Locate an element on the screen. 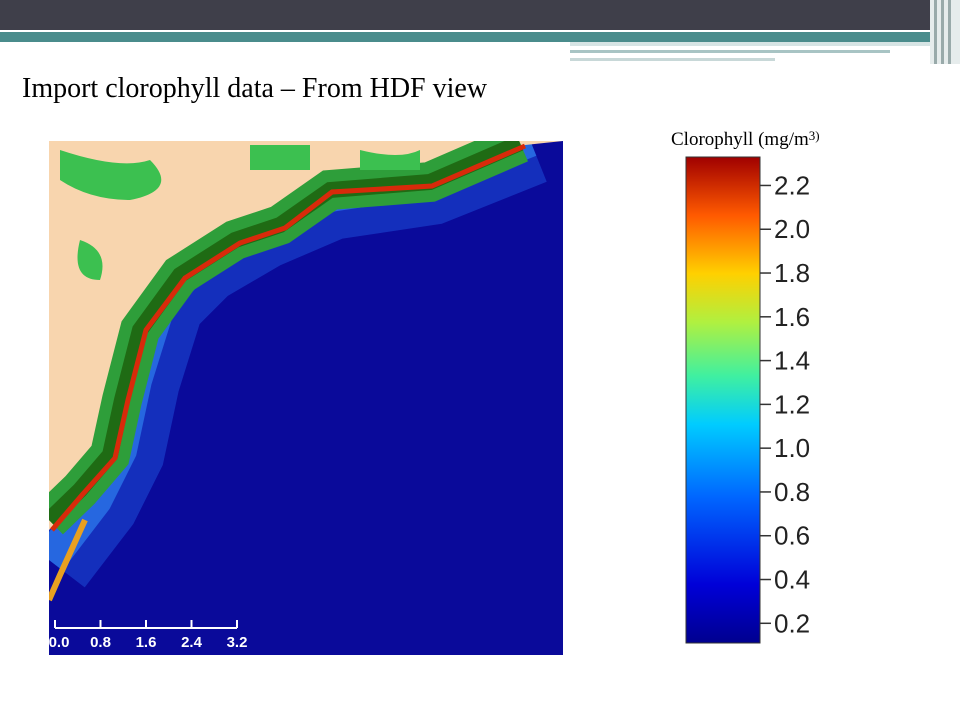 This screenshot has height=720, width=960. colorbar-tick-label: 2.0 is located at coordinates (792, 229).